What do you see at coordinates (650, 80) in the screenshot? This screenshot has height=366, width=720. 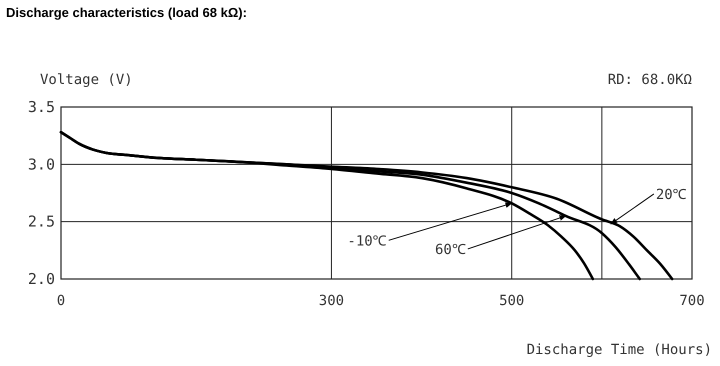 I see `text: RD: 68.0KΩ` at bounding box center [650, 80].